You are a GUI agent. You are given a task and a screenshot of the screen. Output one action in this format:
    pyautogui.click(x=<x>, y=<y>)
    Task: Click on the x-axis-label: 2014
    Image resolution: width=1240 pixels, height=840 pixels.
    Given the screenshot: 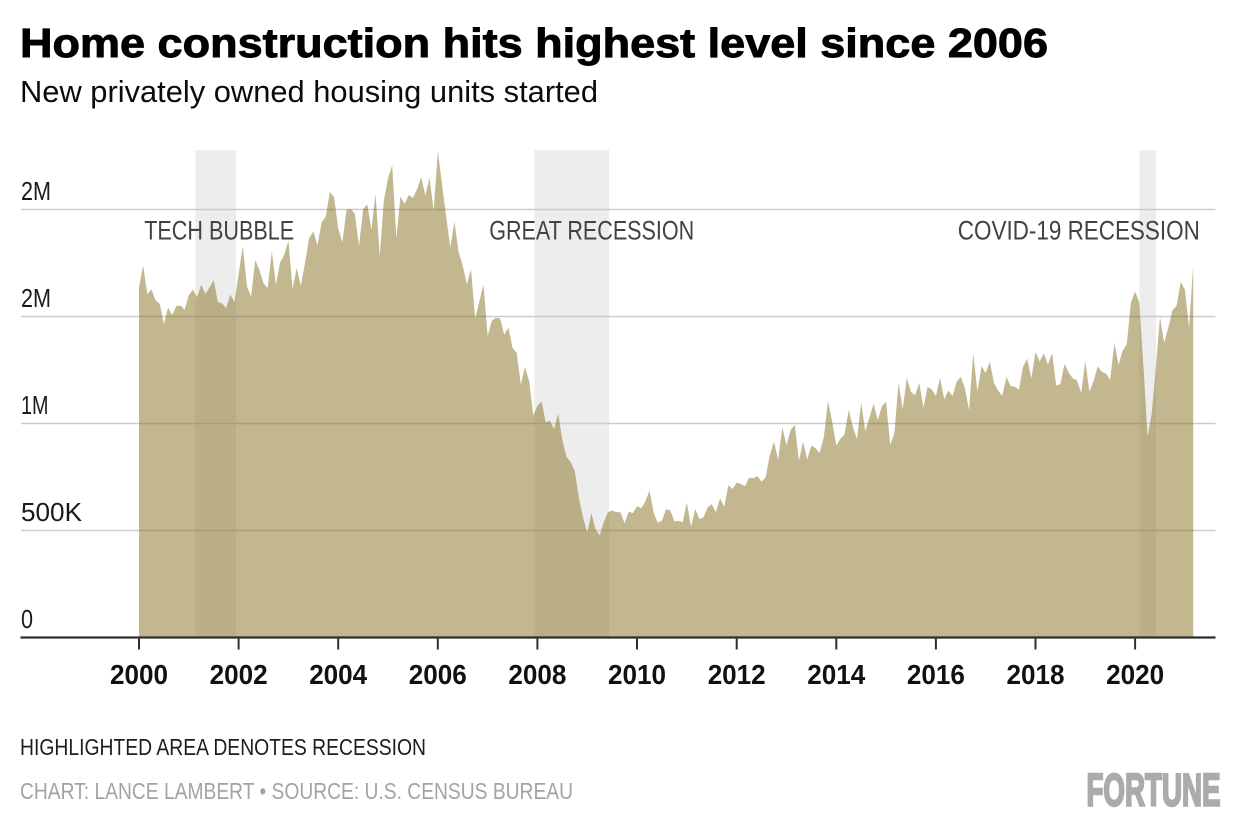 What is the action you would take?
    pyautogui.click(x=836, y=674)
    